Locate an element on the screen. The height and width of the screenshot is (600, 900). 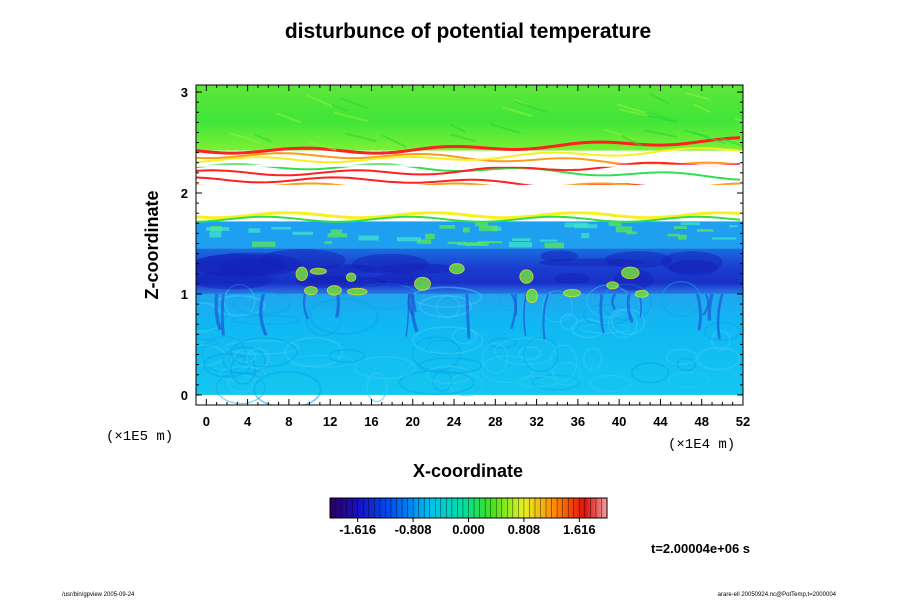
x-tick-label: 0 is located at coordinates (206, 421).